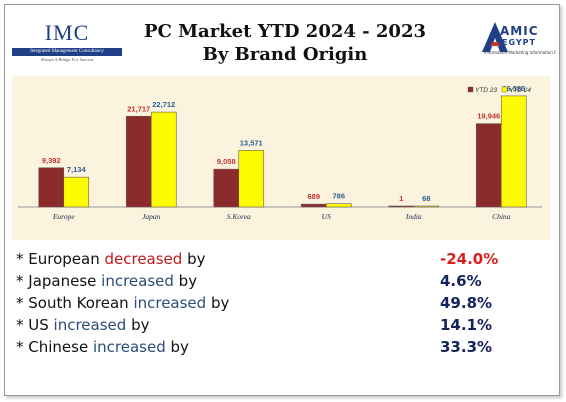 This screenshot has width=566, height=402. What do you see at coordinates (519, 31) in the screenshot?
I see `amic-logo-line1: AMIC` at bounding box center [519, 31].